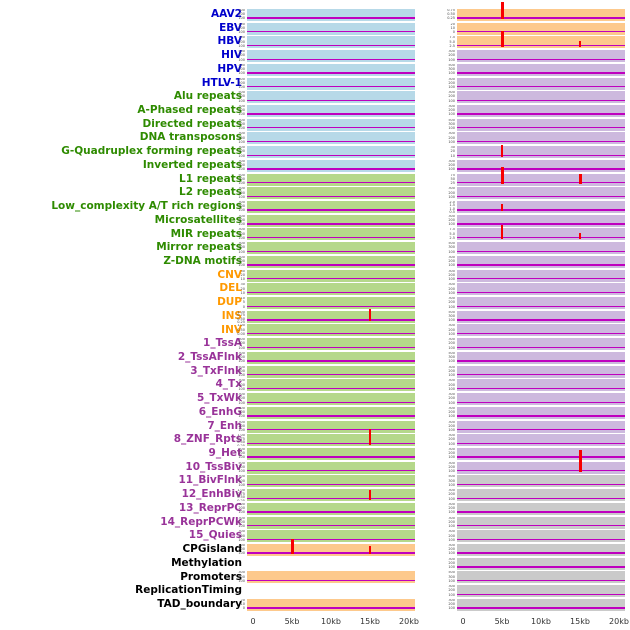 This screenshot has width=630, height=630. I want to click on row-label-inv: INV, so click(231, 329).